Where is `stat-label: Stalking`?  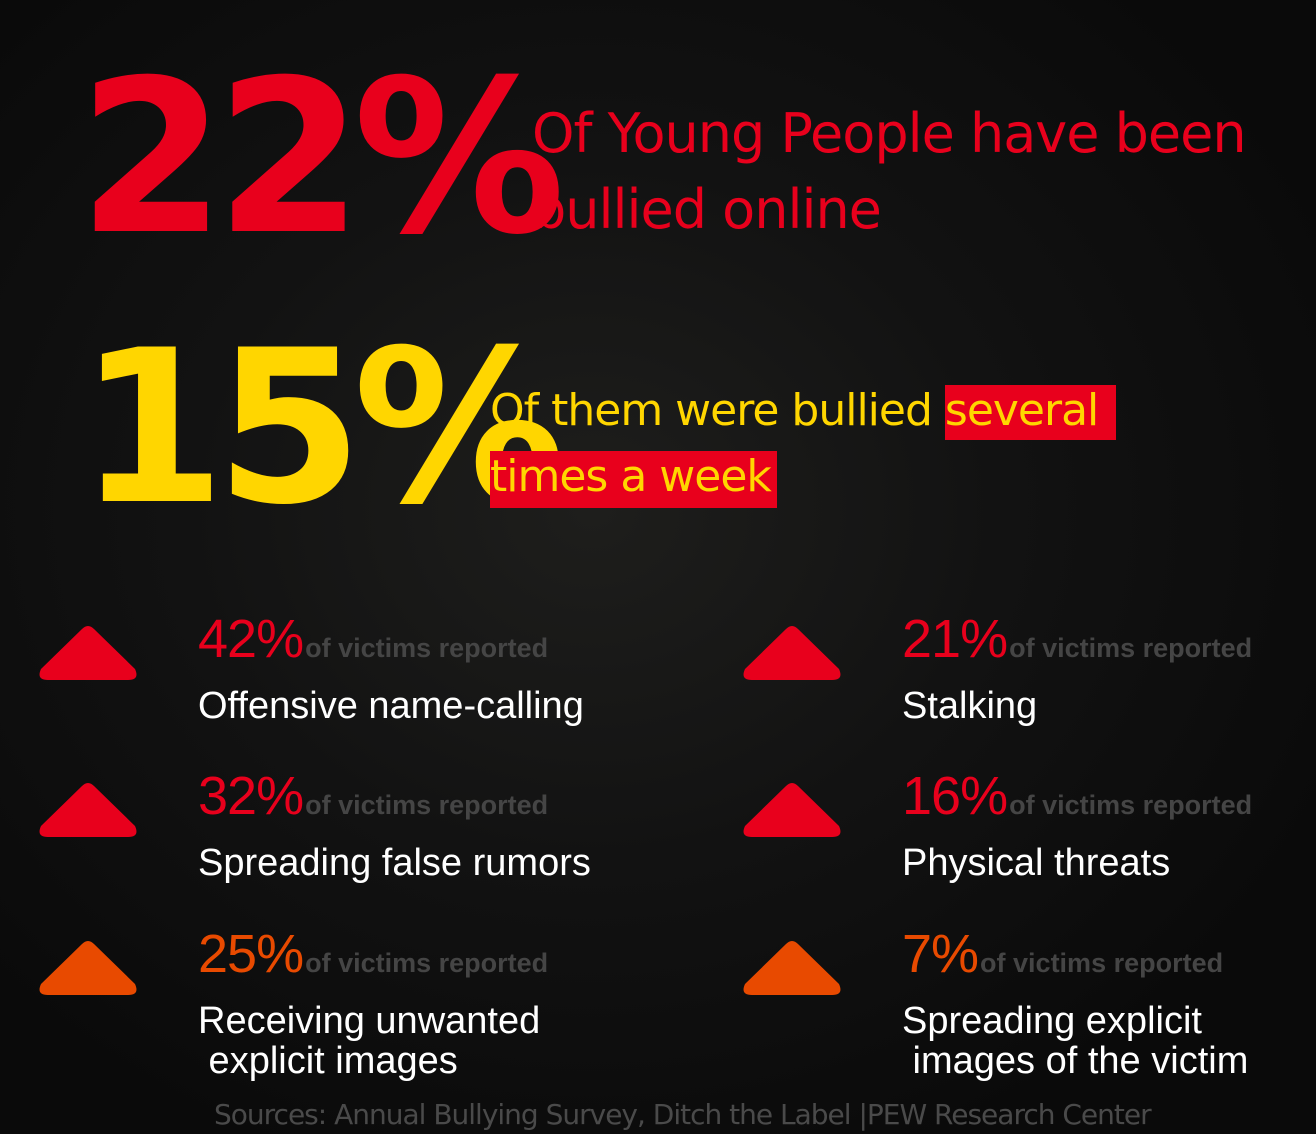
stat-label: Stalking is located at coordinates (970, 706).